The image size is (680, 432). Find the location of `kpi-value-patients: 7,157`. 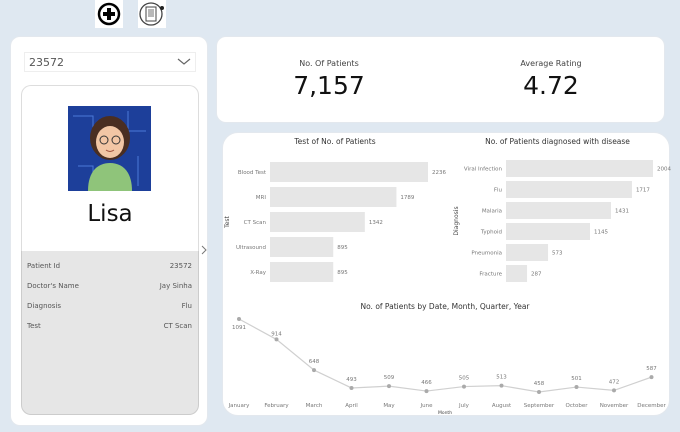

kpi-value-patients: 7,157 is located at coordinates (329, 85).